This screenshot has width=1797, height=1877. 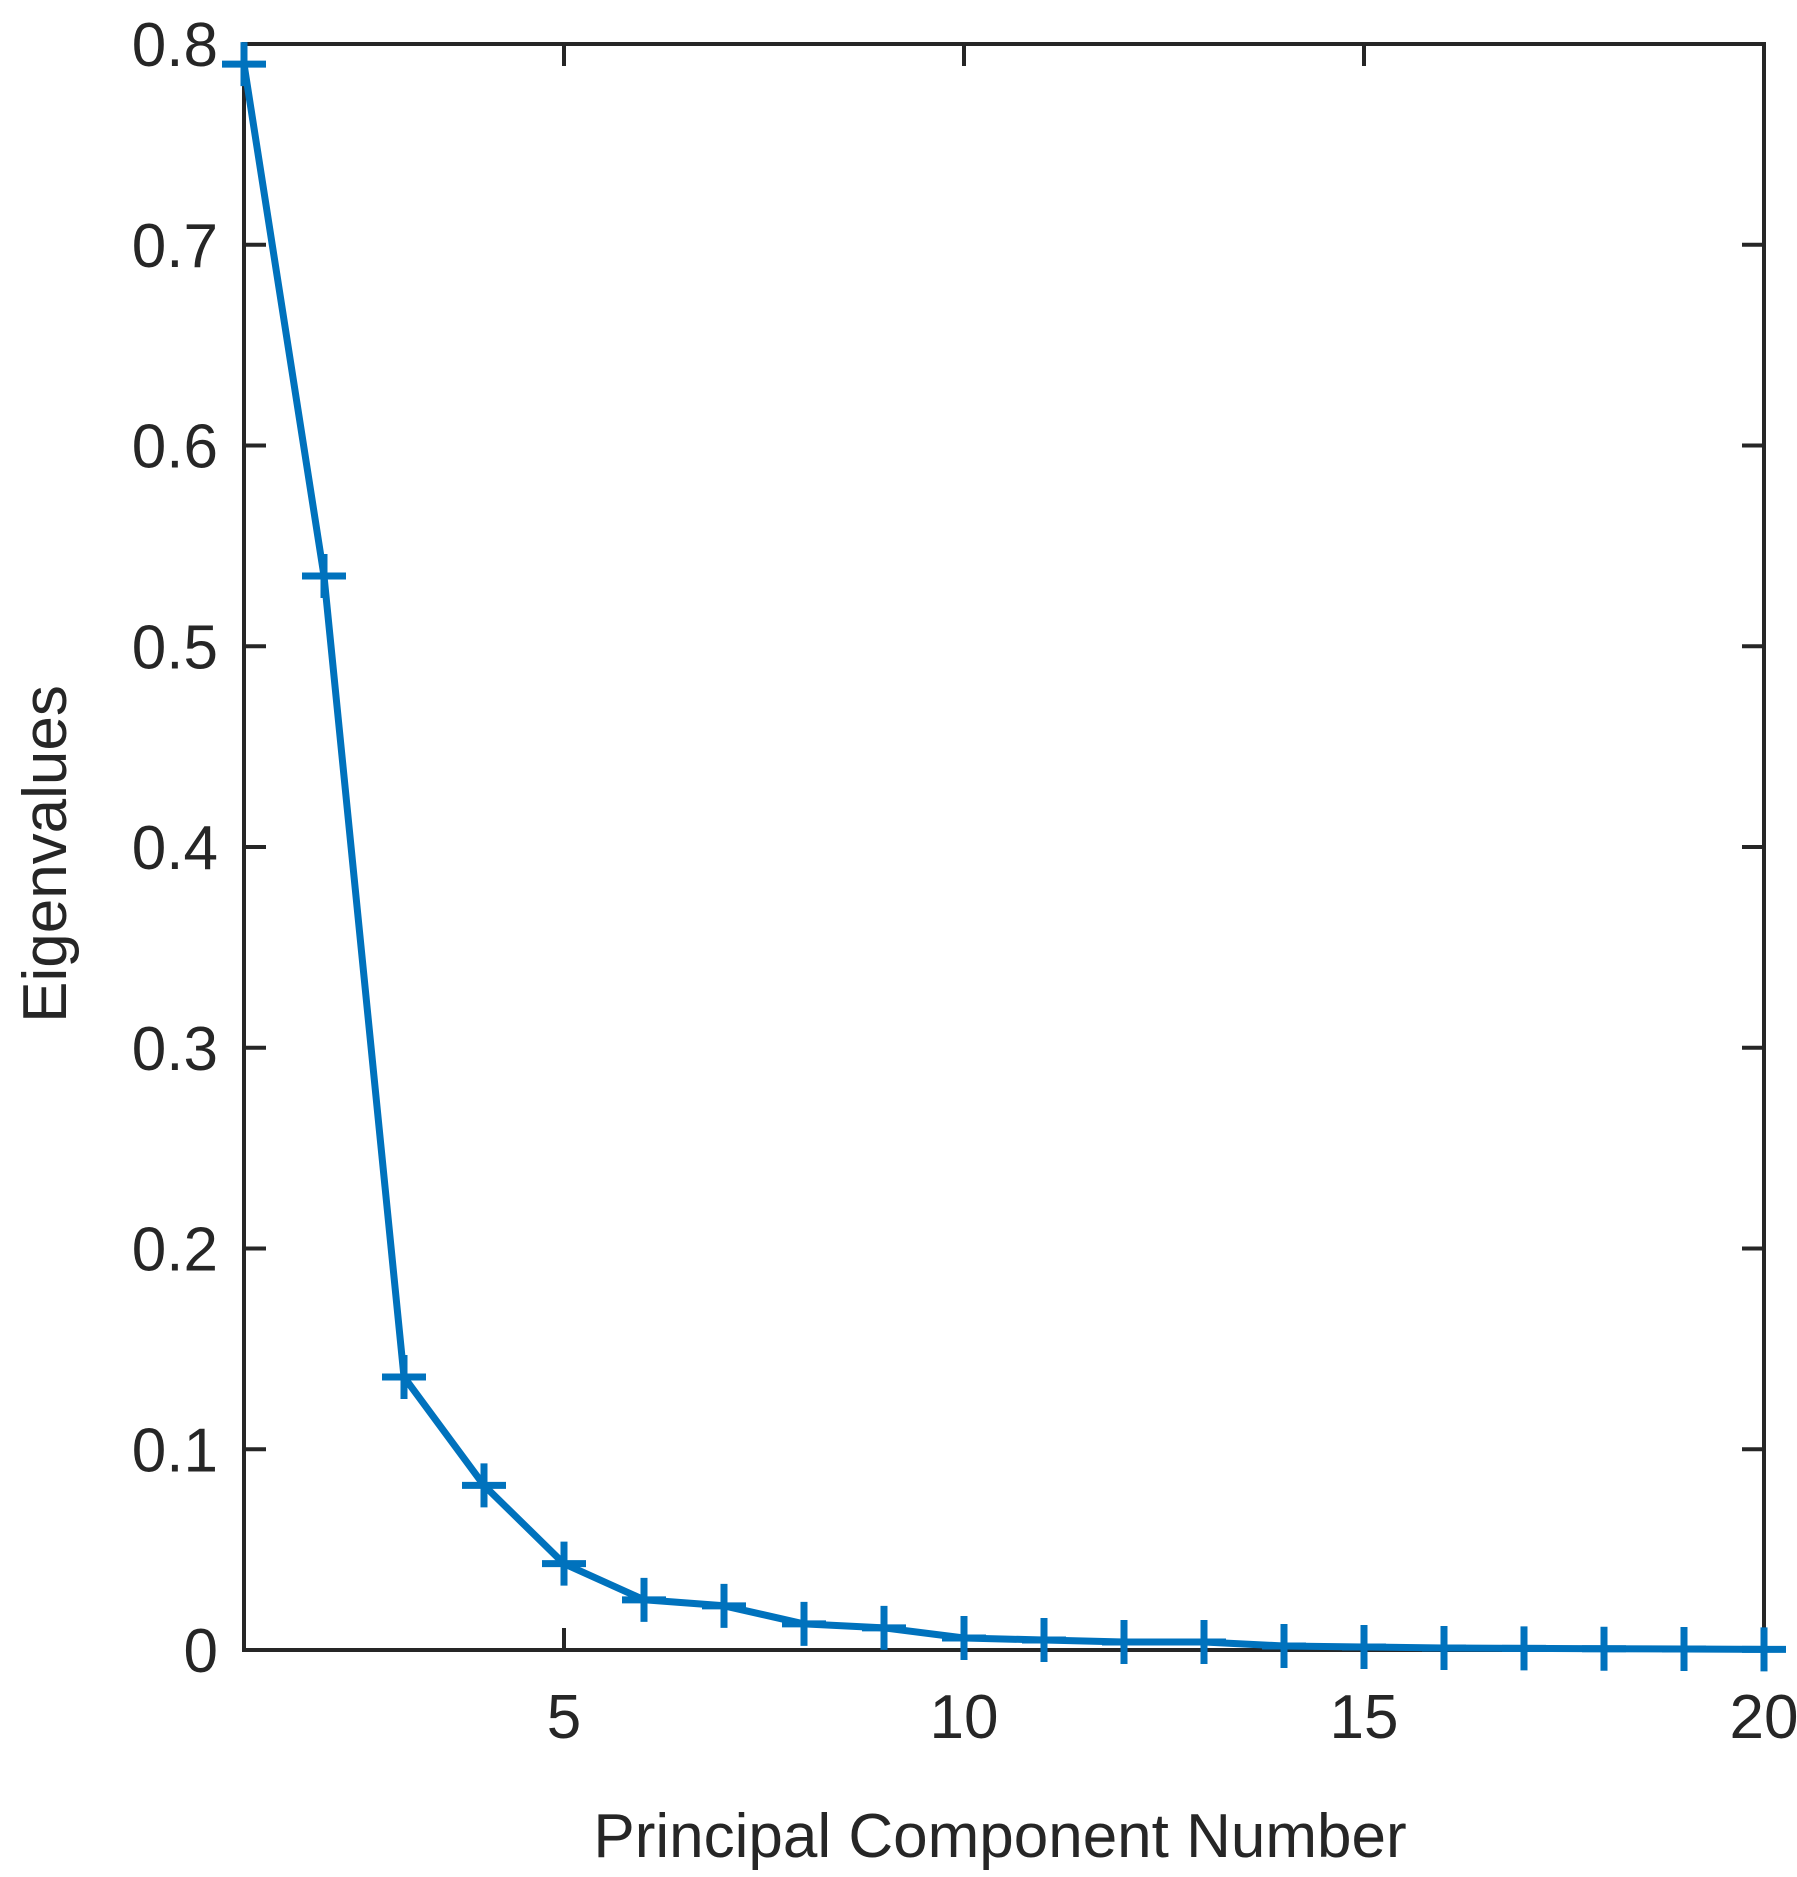 What do you see at coordinates (175, 447) in the screenshot?
I see `y-tick-label: 0.6` at bounding box center [175, 447].